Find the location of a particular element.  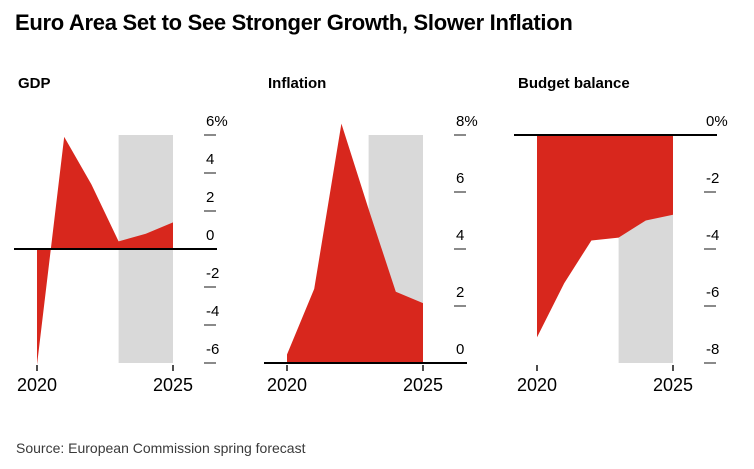

y-tick-label: 8% is located at coordinates (467, 121).